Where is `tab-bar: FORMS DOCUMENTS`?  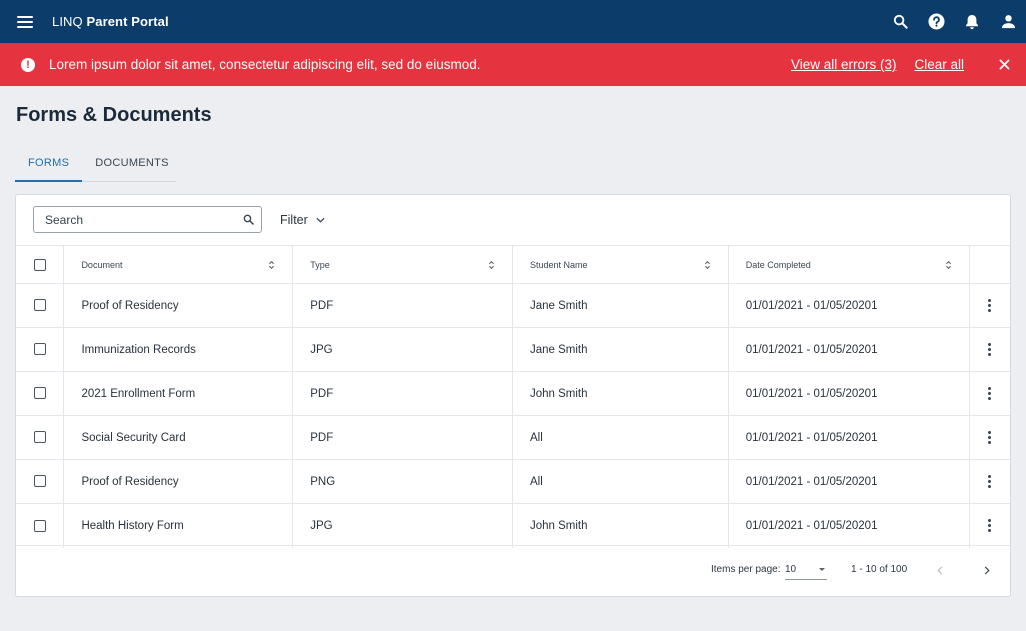
tab-bar: FORMS DOCUMENTS is located at coordinates (95, 163).